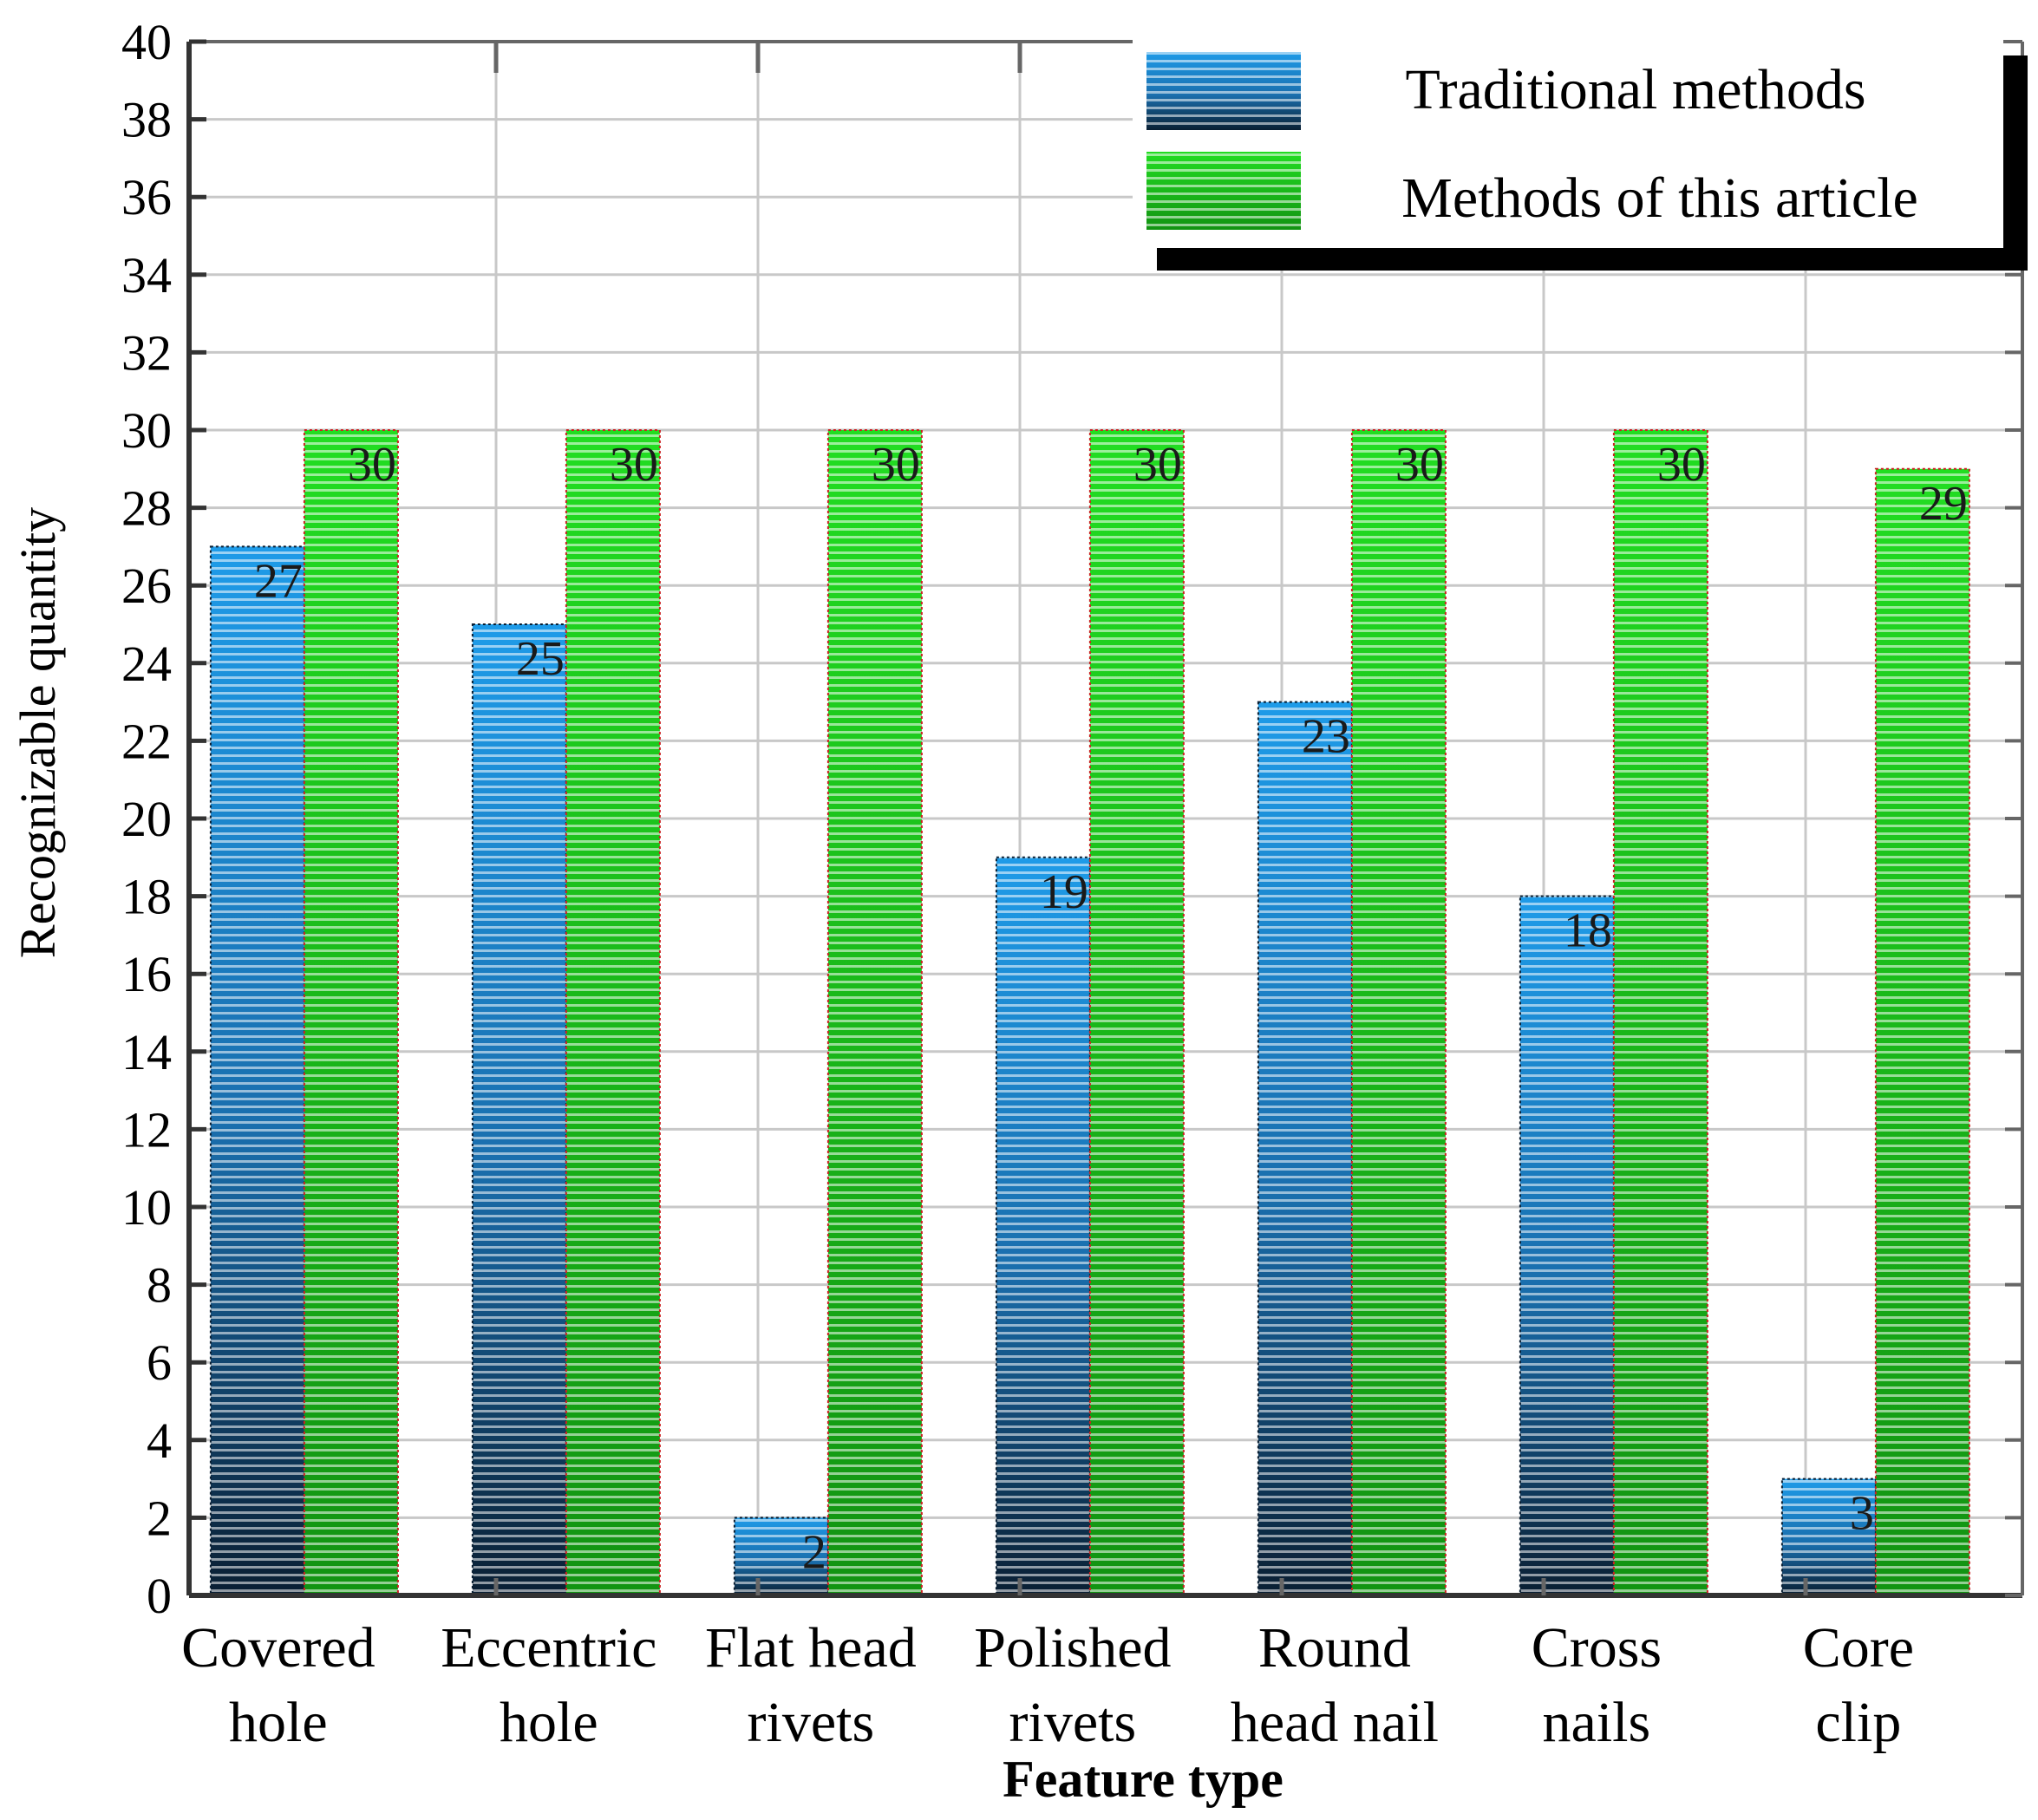 This screenshot has height=1820, width=2038. I want to click on y-tick-label: 32, so click(146, 352).